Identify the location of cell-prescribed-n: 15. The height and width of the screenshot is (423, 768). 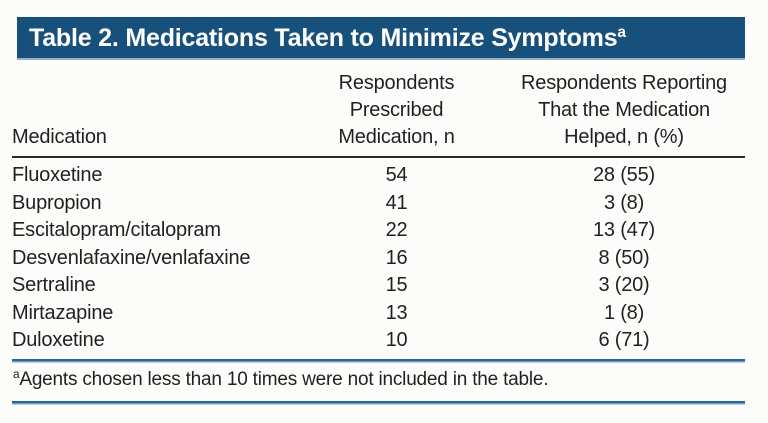
(396, 285).